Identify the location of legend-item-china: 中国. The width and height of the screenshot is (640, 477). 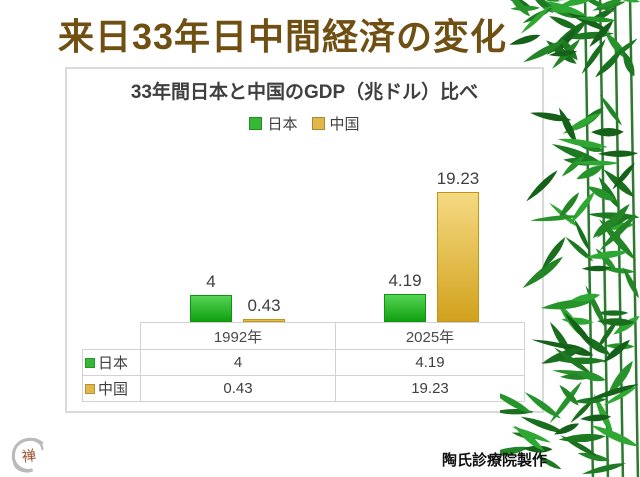
(335, 123).